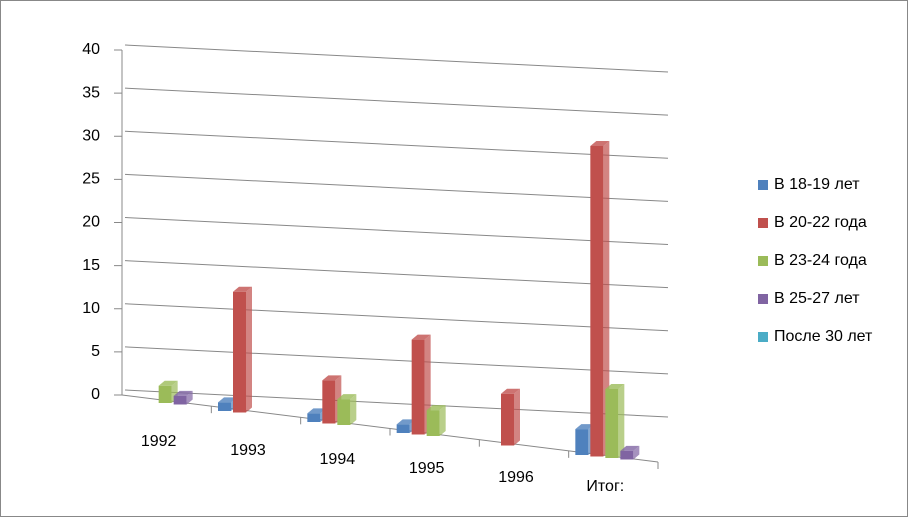 The image size is (909, 518). I want to click on y-tick-label: 10, so click(91, 308).